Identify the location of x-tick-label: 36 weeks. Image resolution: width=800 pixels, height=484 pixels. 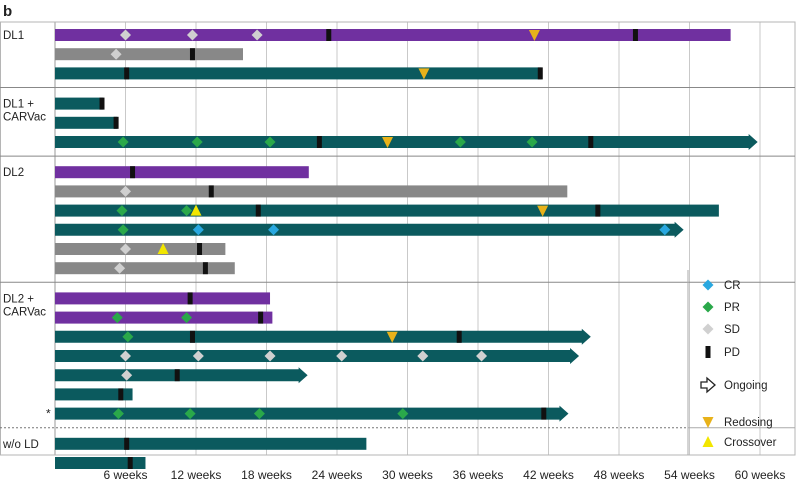
(478, 475).